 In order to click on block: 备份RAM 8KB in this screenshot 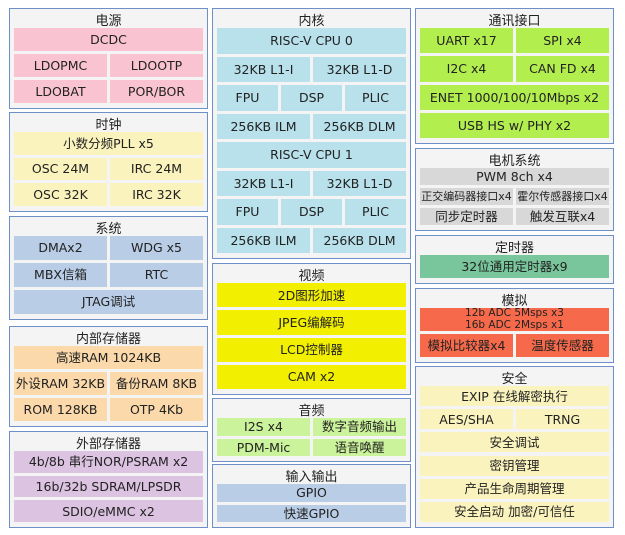, I will do `click(156, 383)`.